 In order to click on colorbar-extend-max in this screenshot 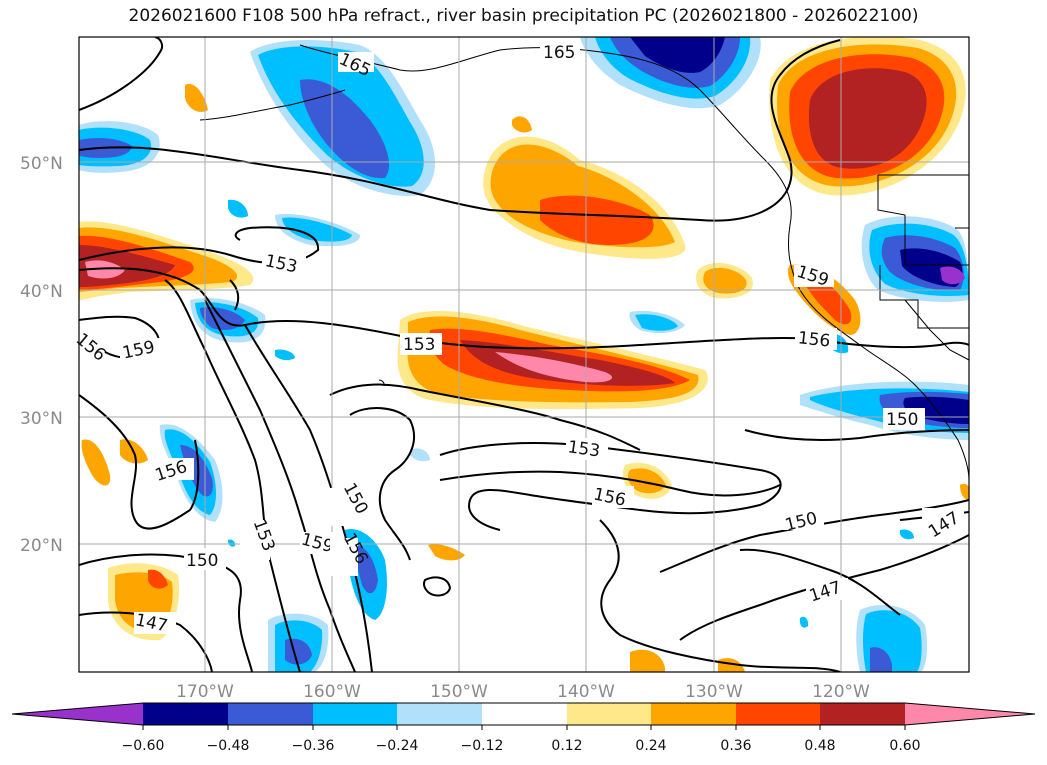, I will do `click(970, 714)`.